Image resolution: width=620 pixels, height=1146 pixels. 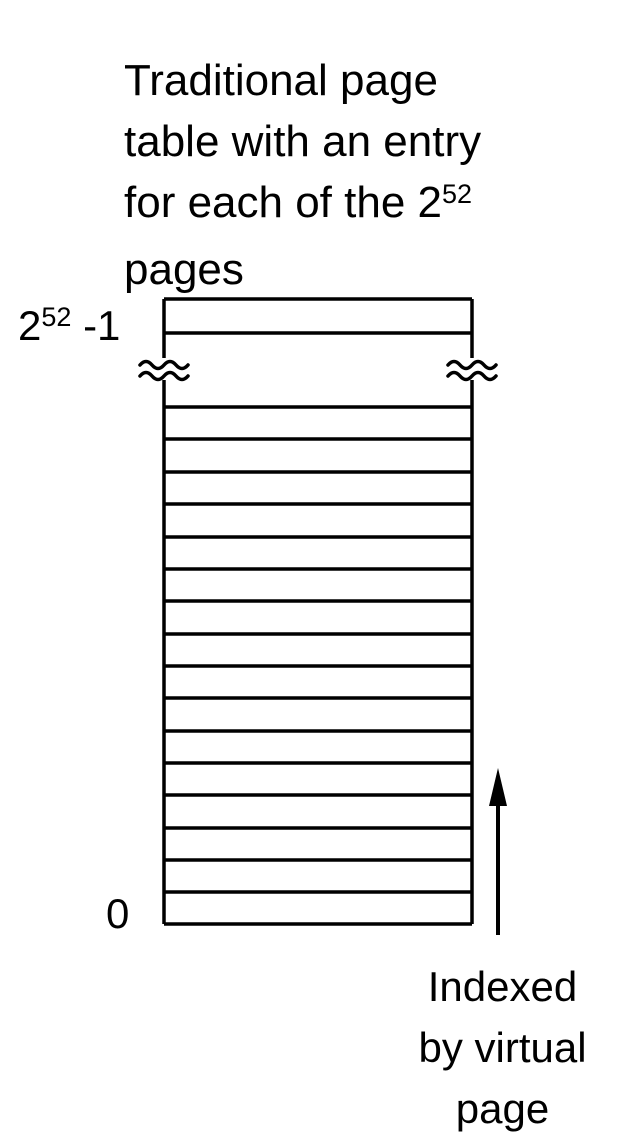 What do you see at coordinates (56, 317) in the screenshot?
I see `top-index-exponent: 52` at bounding box center [56, 317].